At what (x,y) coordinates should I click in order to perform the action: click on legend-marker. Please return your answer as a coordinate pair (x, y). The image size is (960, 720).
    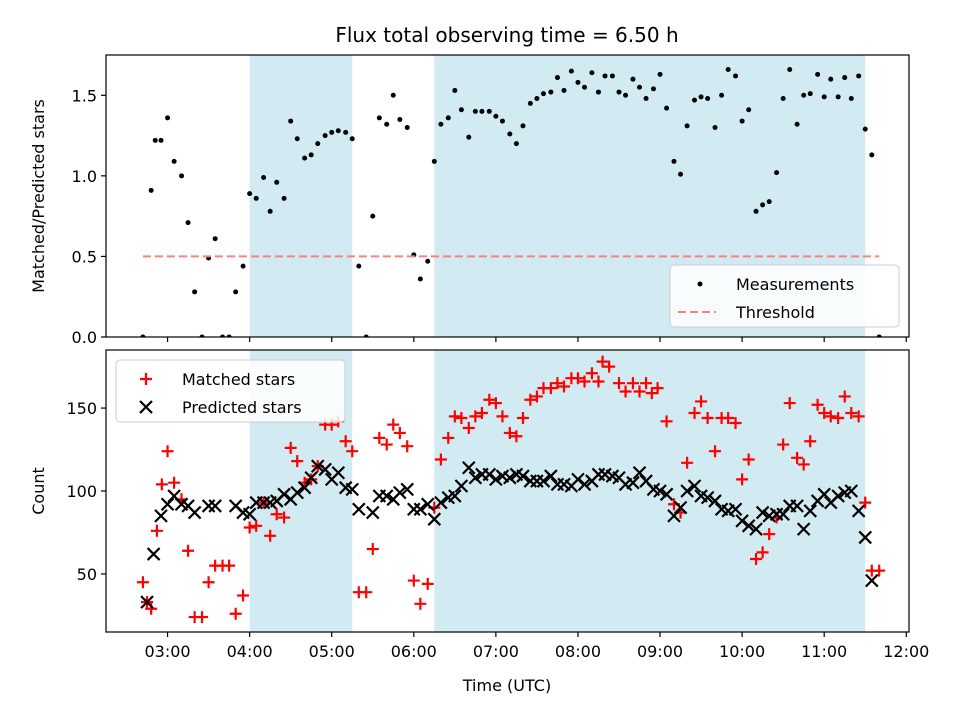
    Looking at the image, I should click on (700, 284).